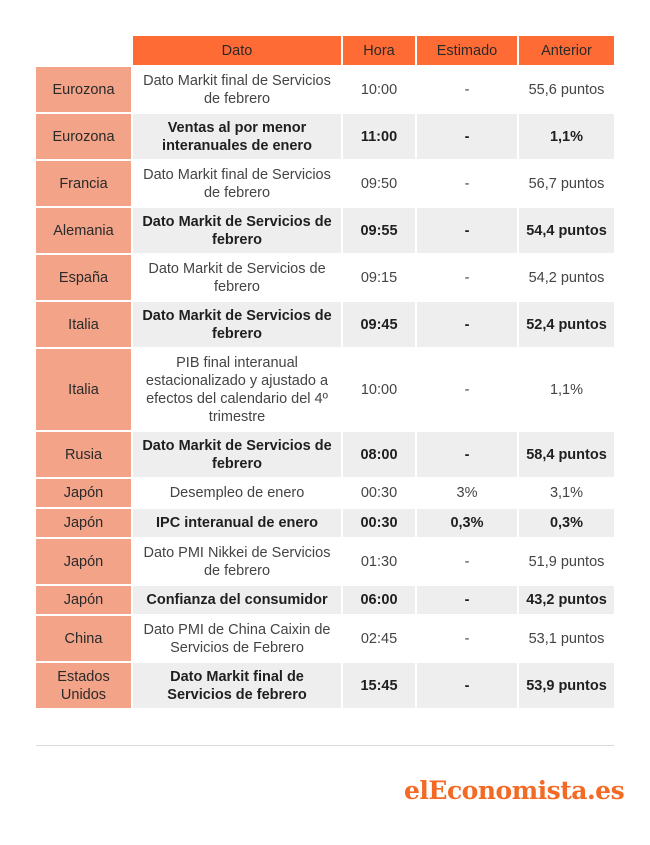 The image size is (650, 845). I want to click on anterior-cell: 54,4 puntos, so click(566, 231).